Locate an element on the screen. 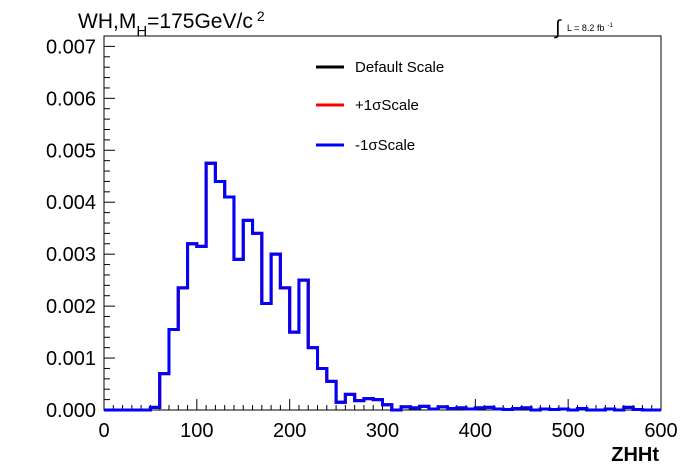 The width and height of the screenshot is (696, 472). y-tick-label: 0.004 is located at coordinates (71, 203).